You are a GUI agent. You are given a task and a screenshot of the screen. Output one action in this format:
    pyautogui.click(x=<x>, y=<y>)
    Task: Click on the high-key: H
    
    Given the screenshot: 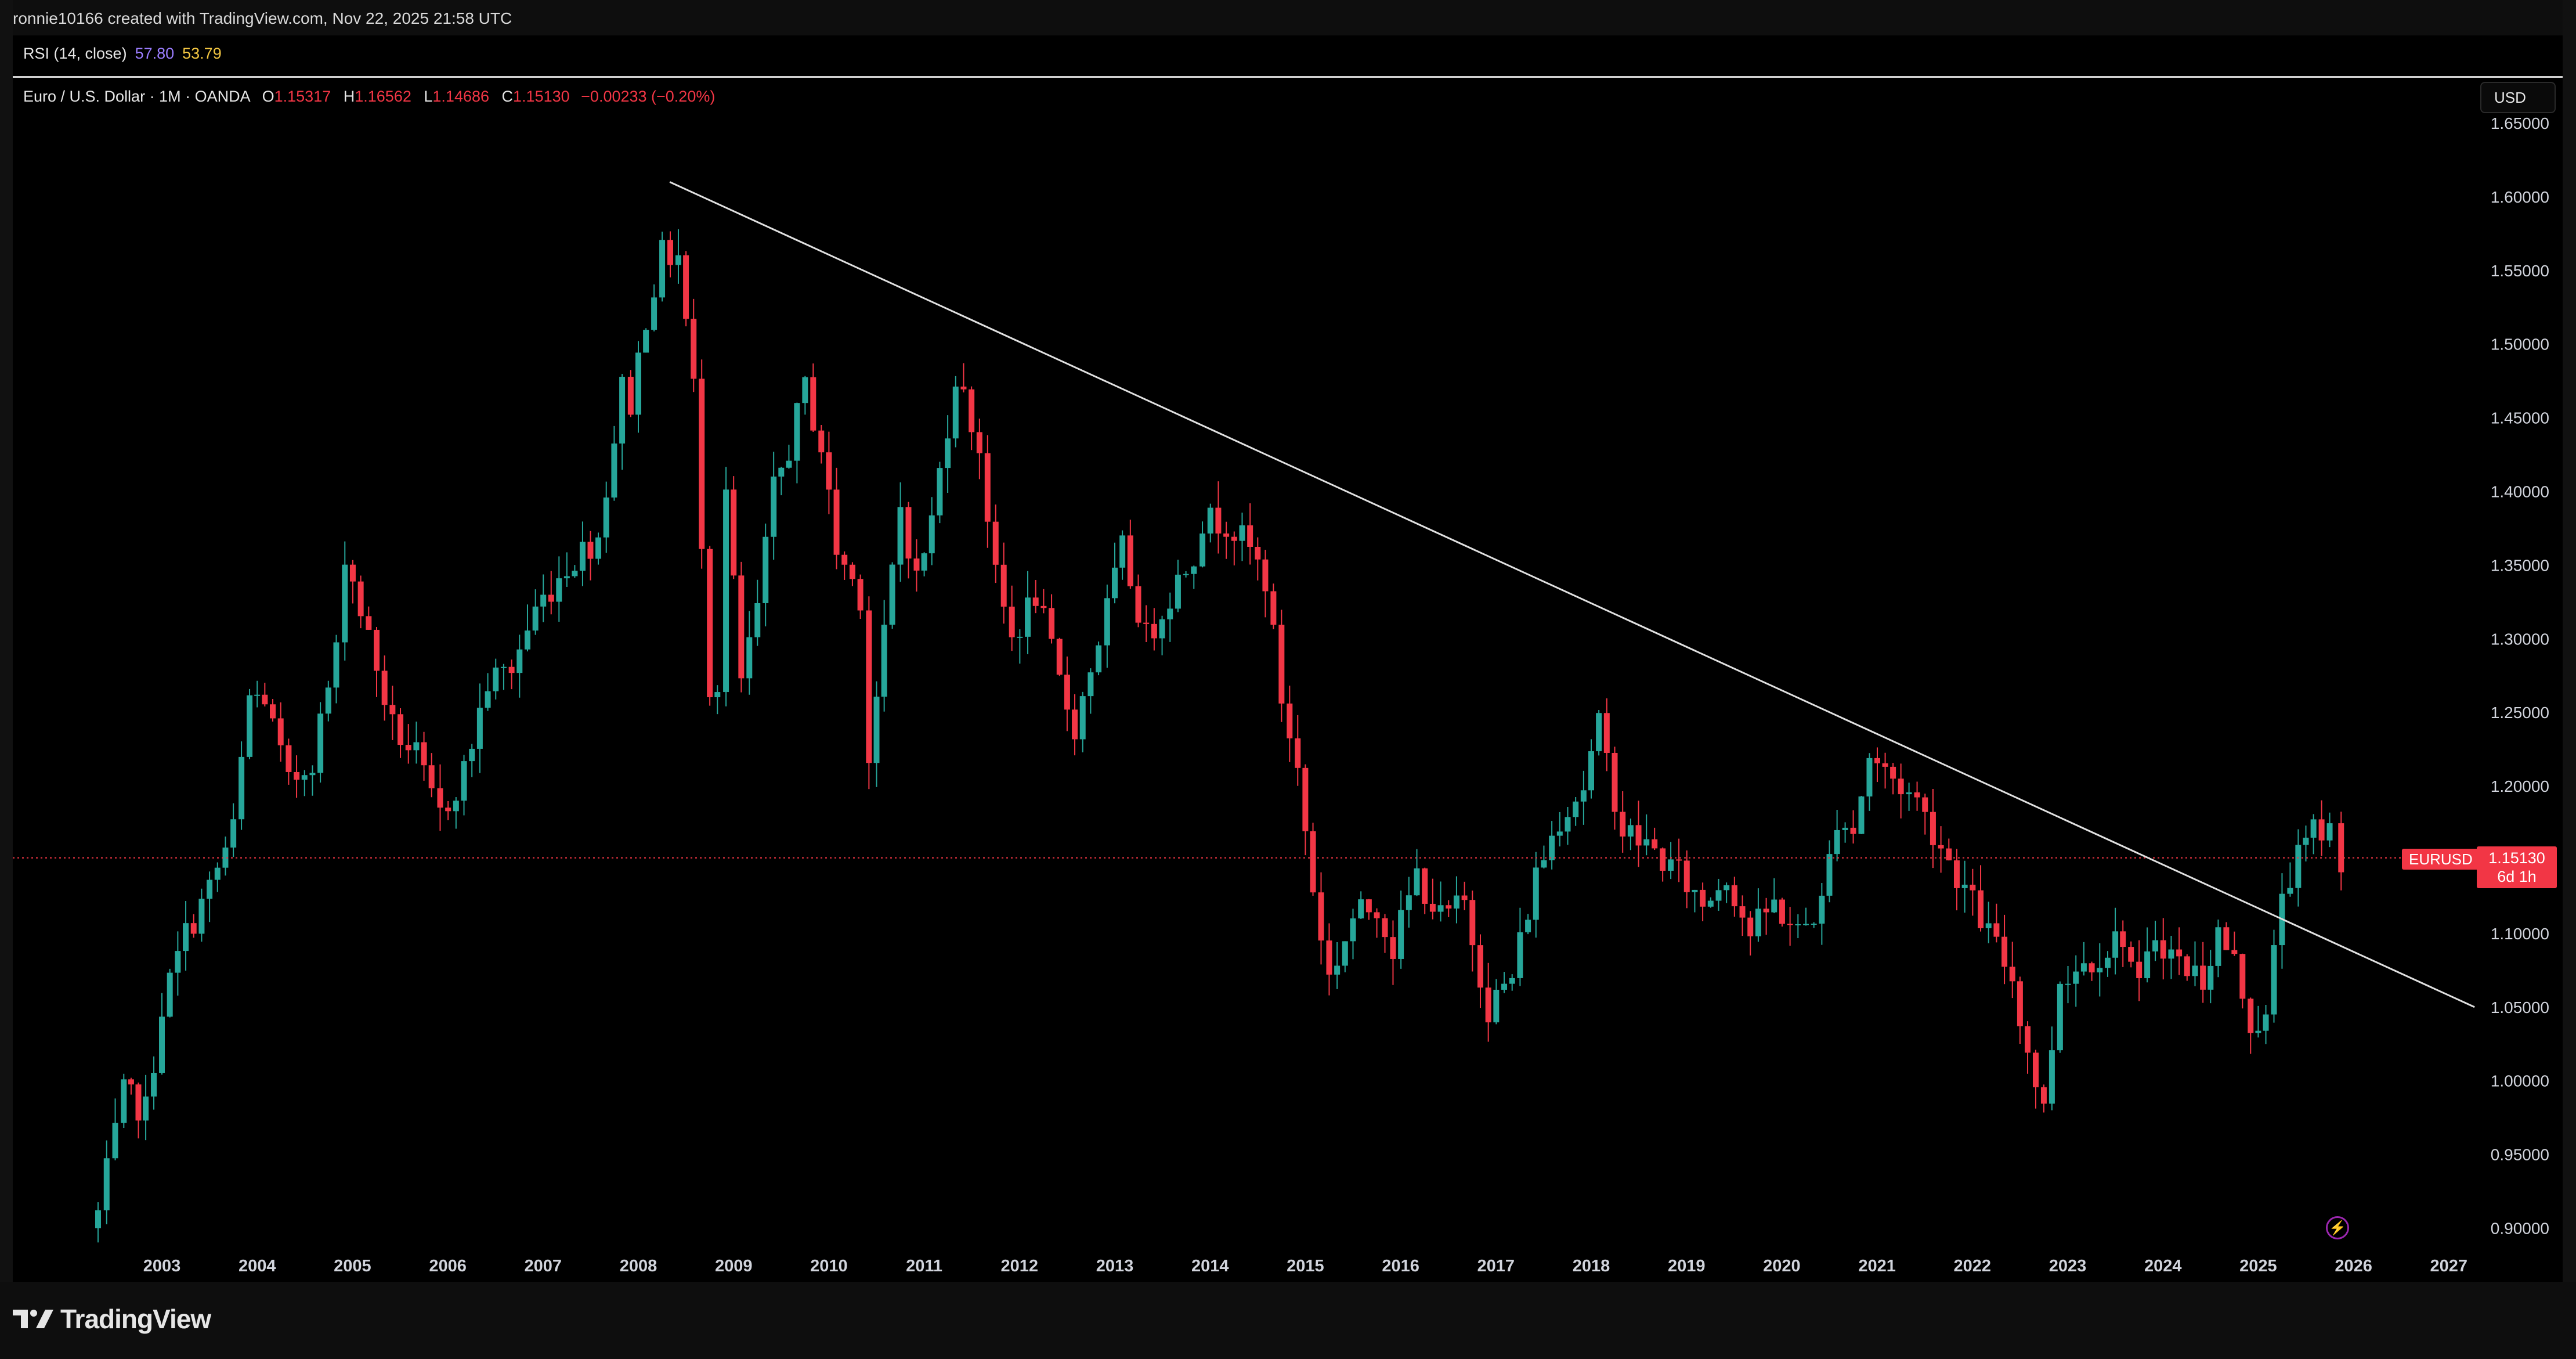 What is the action you would take?
    pyautogui.click(x=349, y=97)
    